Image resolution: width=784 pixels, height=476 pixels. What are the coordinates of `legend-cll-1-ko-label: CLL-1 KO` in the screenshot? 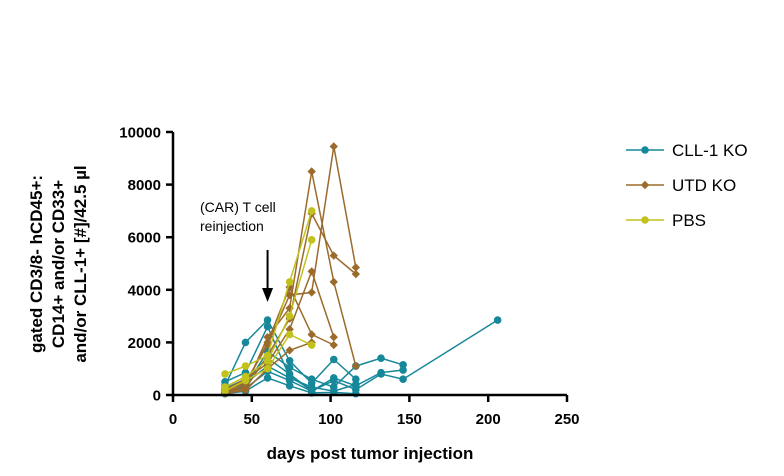 It's located at (710, 150).